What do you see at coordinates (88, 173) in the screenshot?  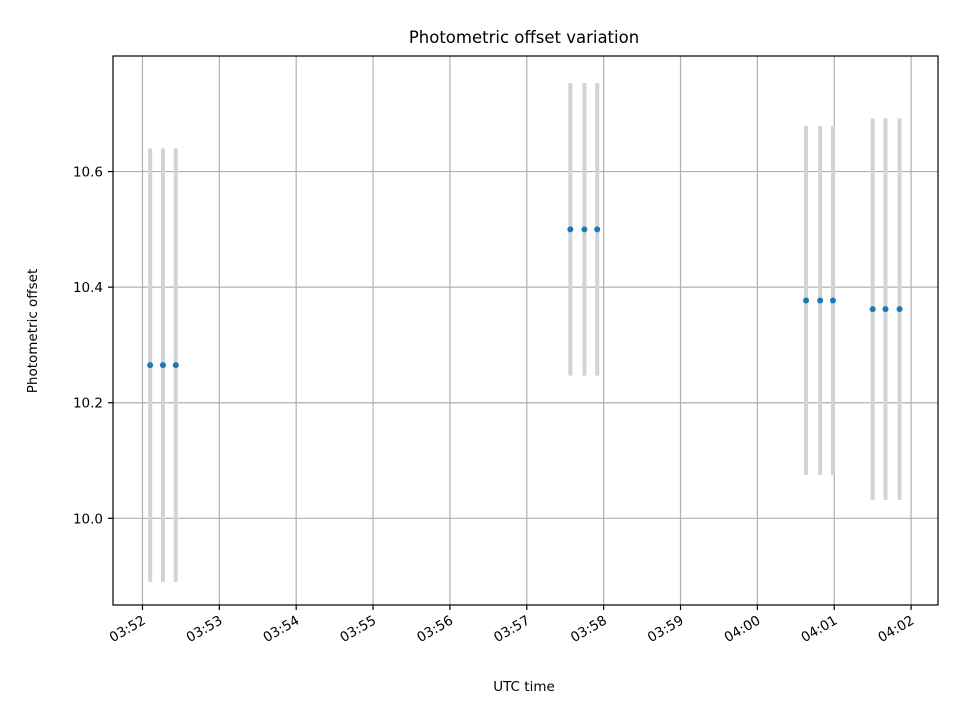 I see `y-tick-label: 10.6` at bounding box center [88, 173].